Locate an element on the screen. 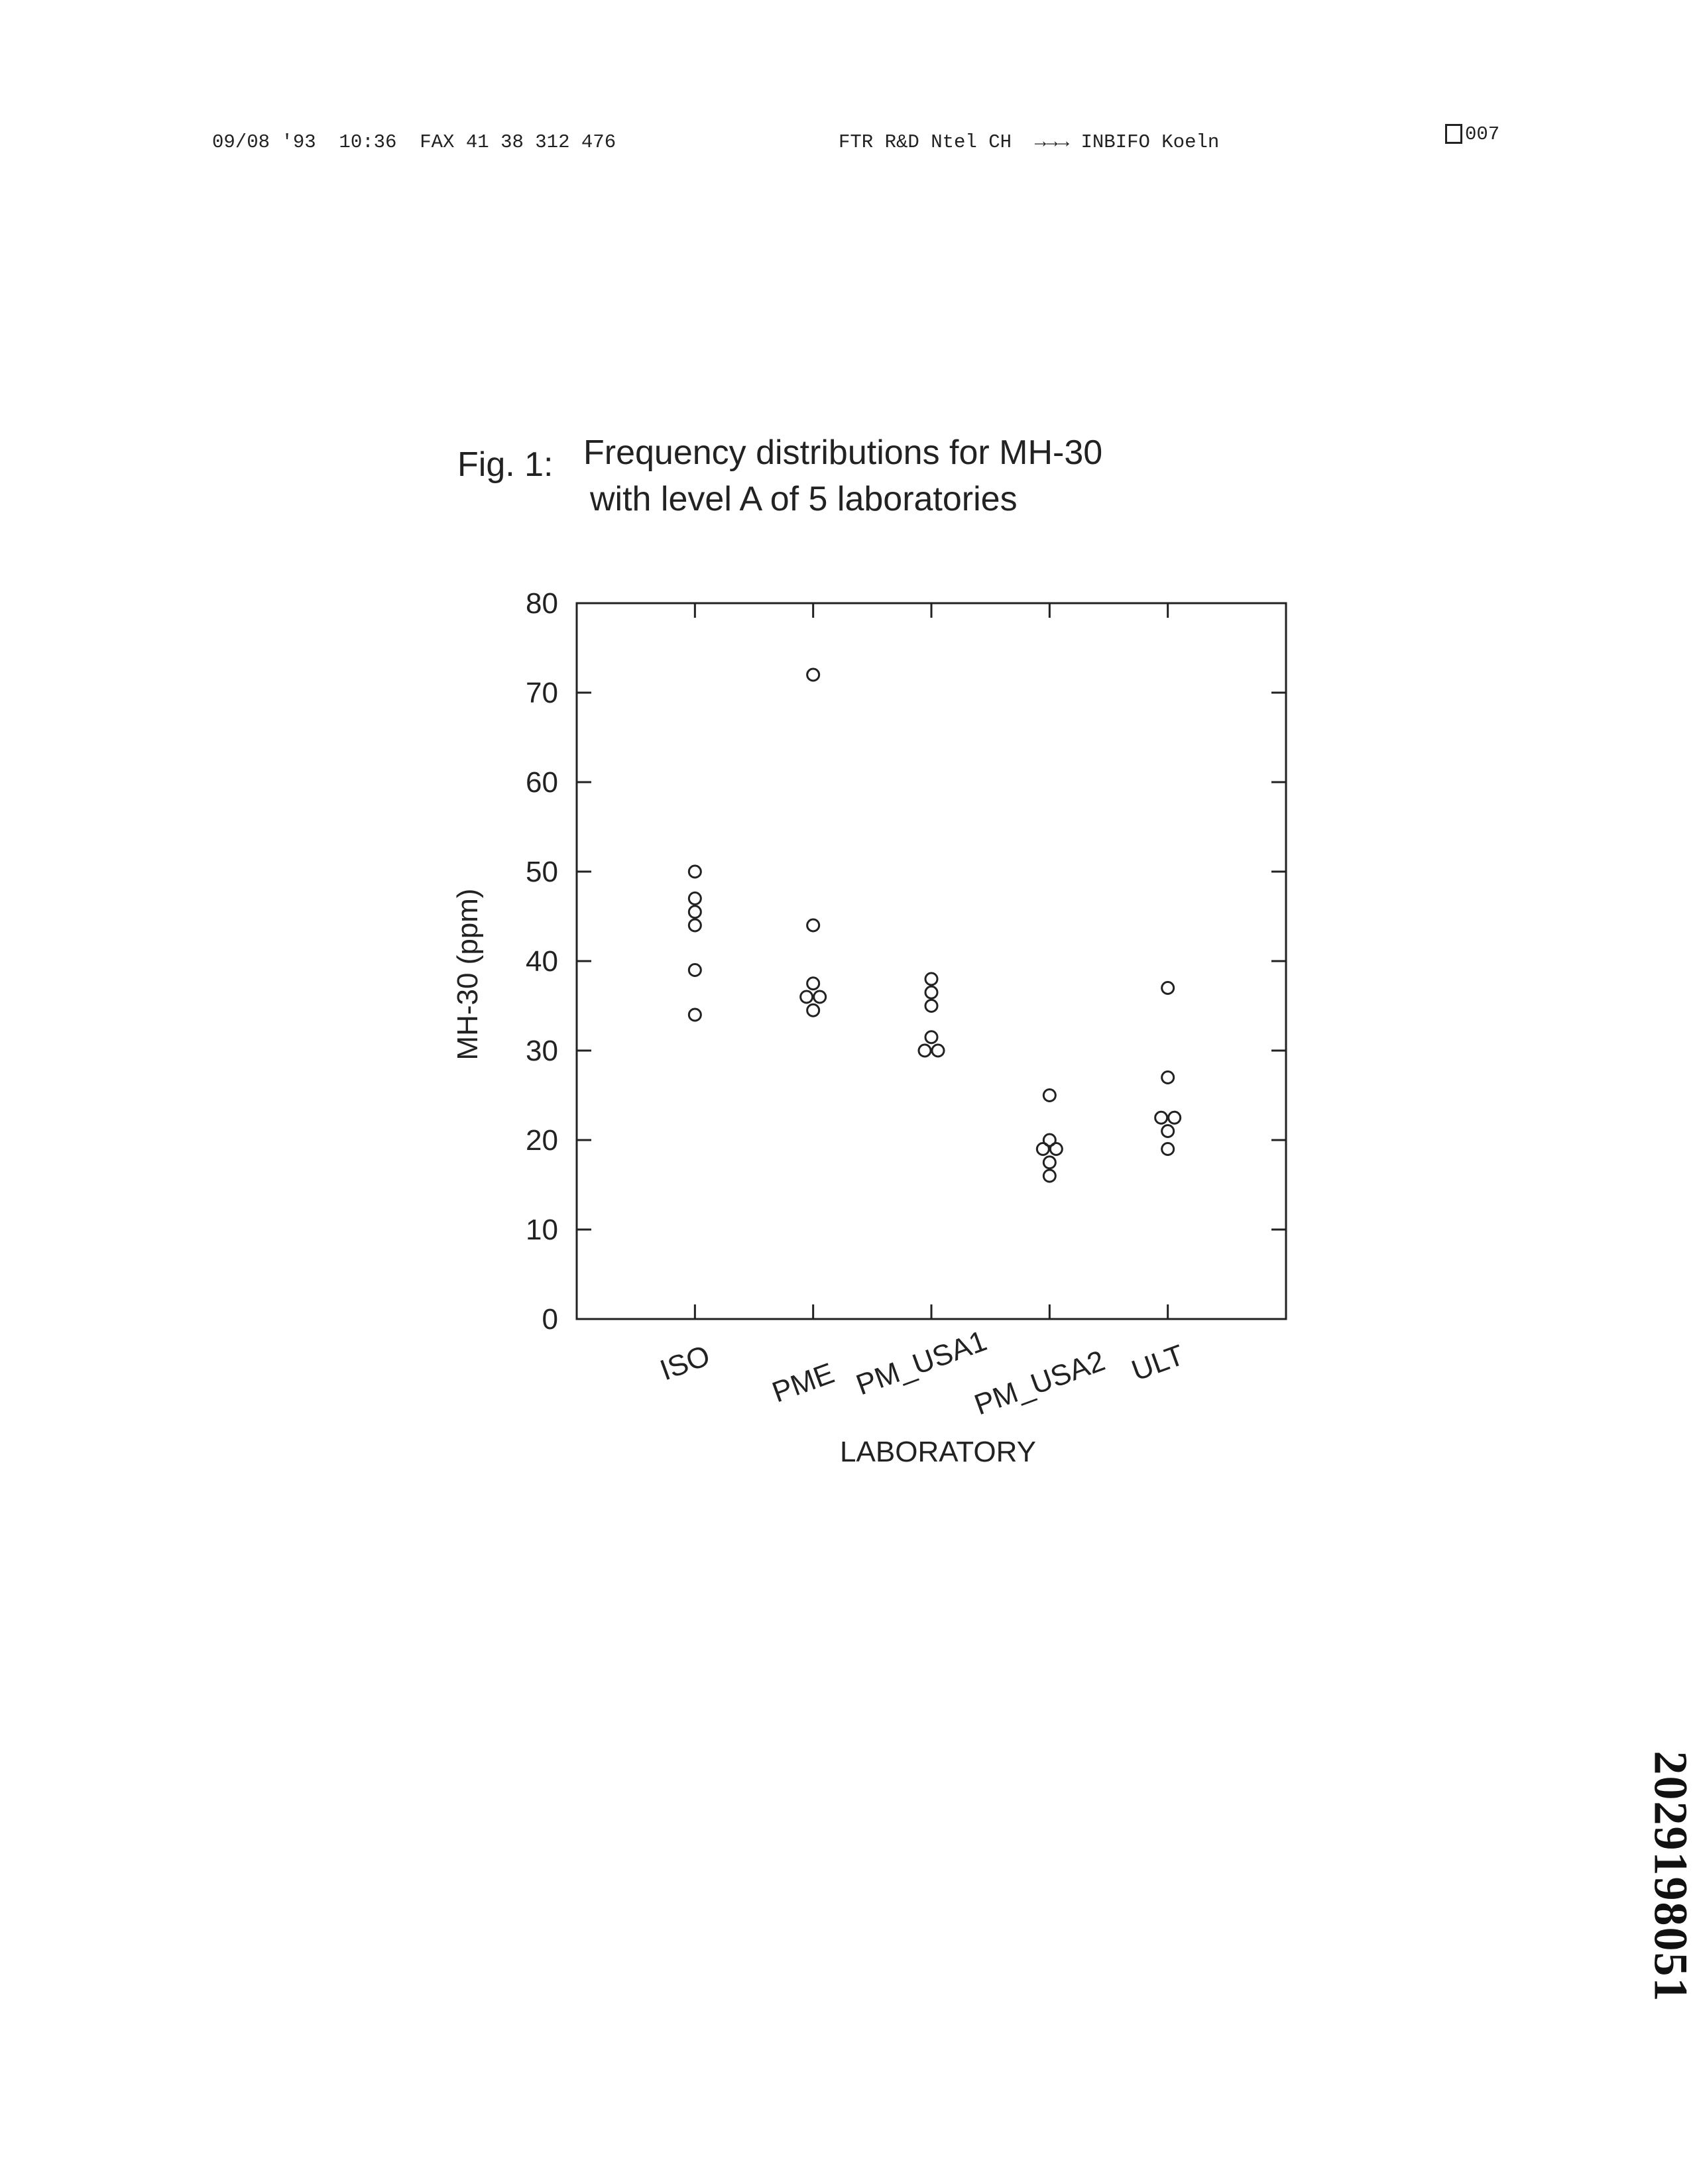  x-tick-label: PM_USA1 is located at coordinates (921, 1362).